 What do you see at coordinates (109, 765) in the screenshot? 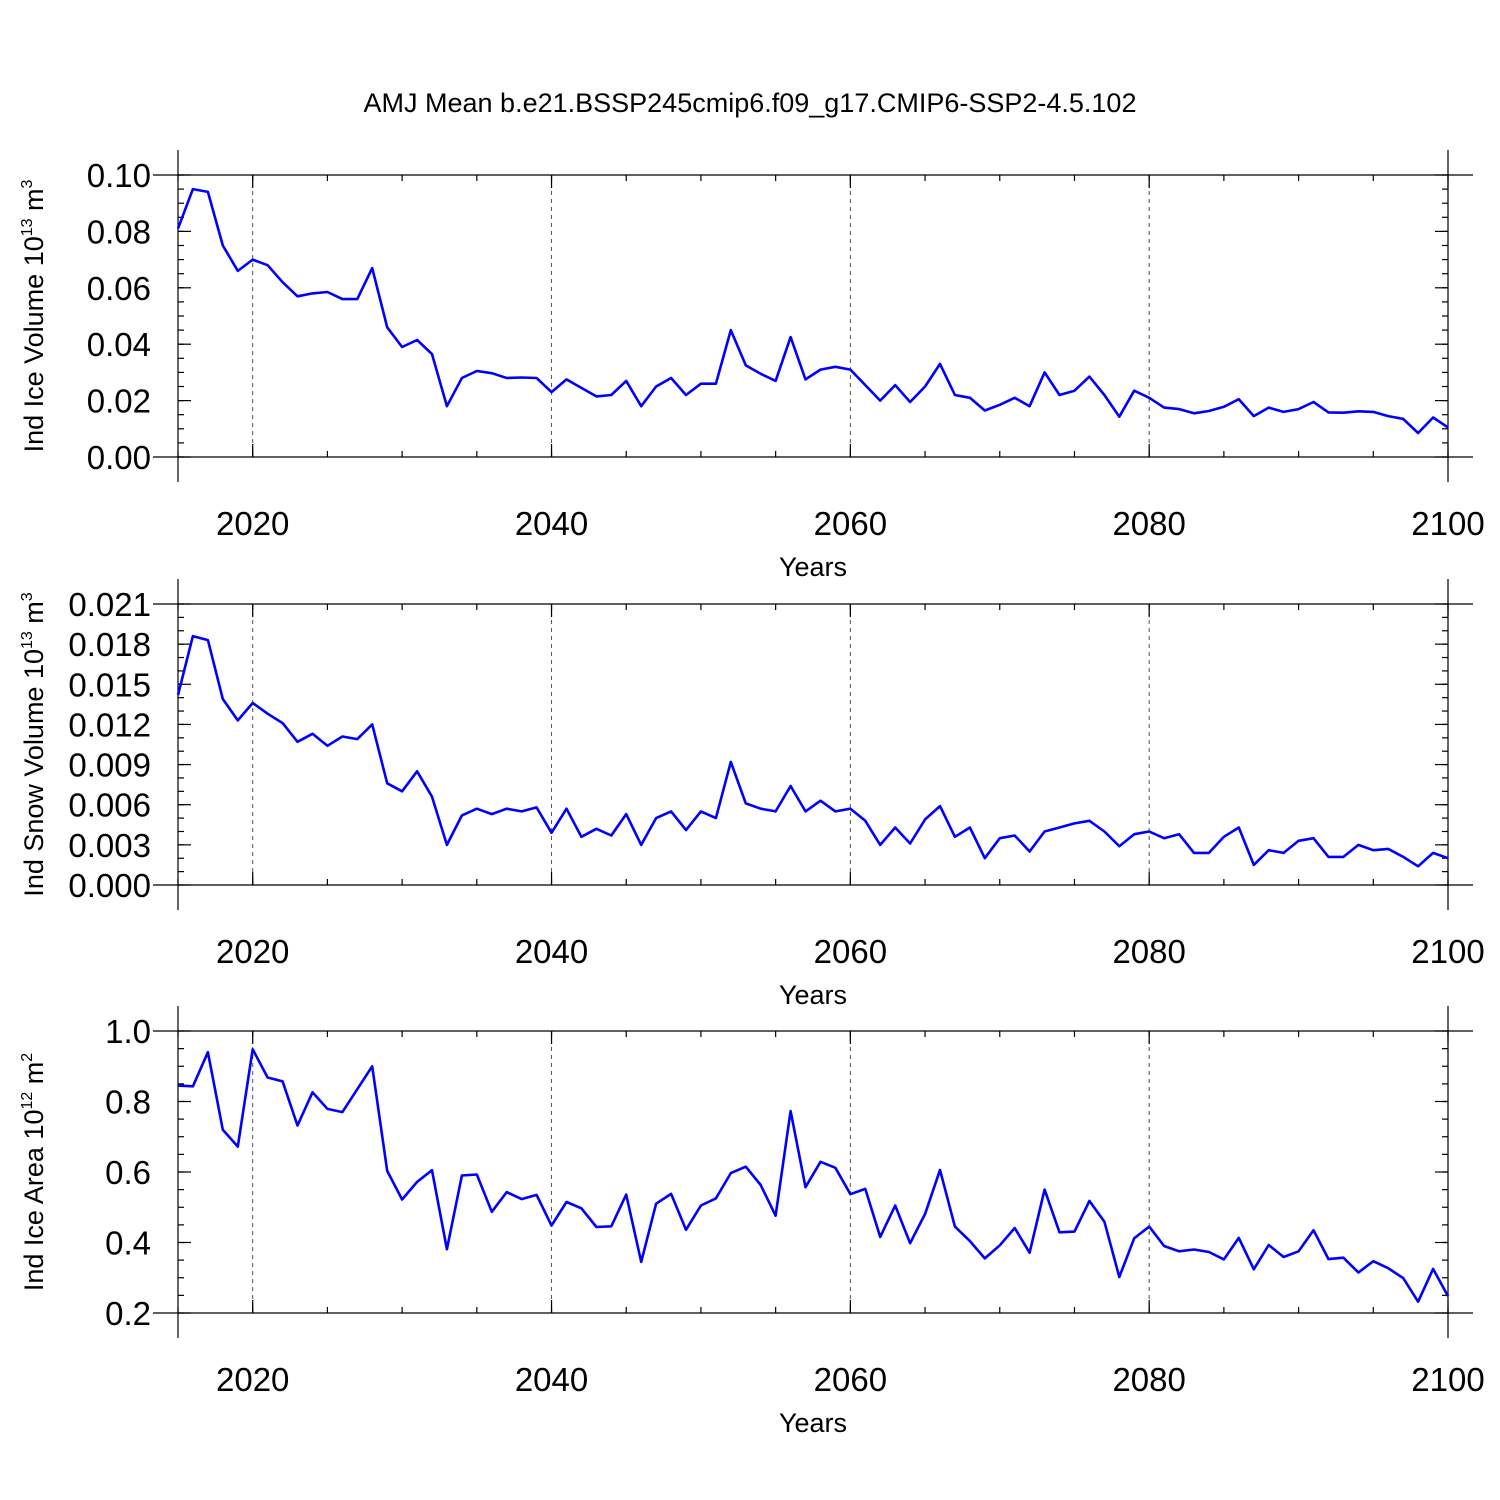
I see `y-tick-label: 0.009` at bounding box center [109, 765].